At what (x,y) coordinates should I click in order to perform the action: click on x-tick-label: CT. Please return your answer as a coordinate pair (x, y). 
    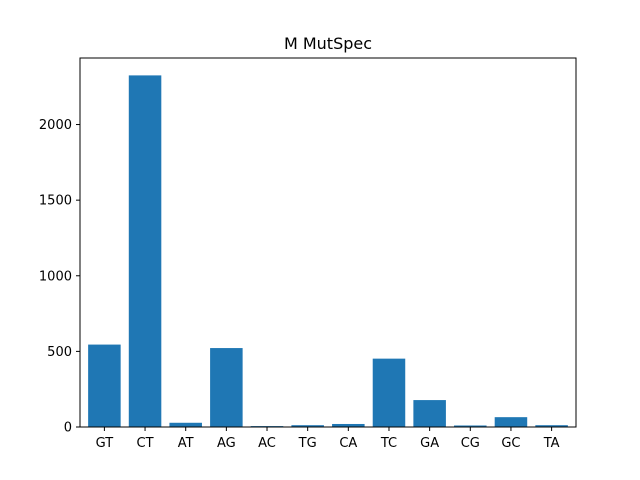
    Looking at the image, I should click on (145, 443).